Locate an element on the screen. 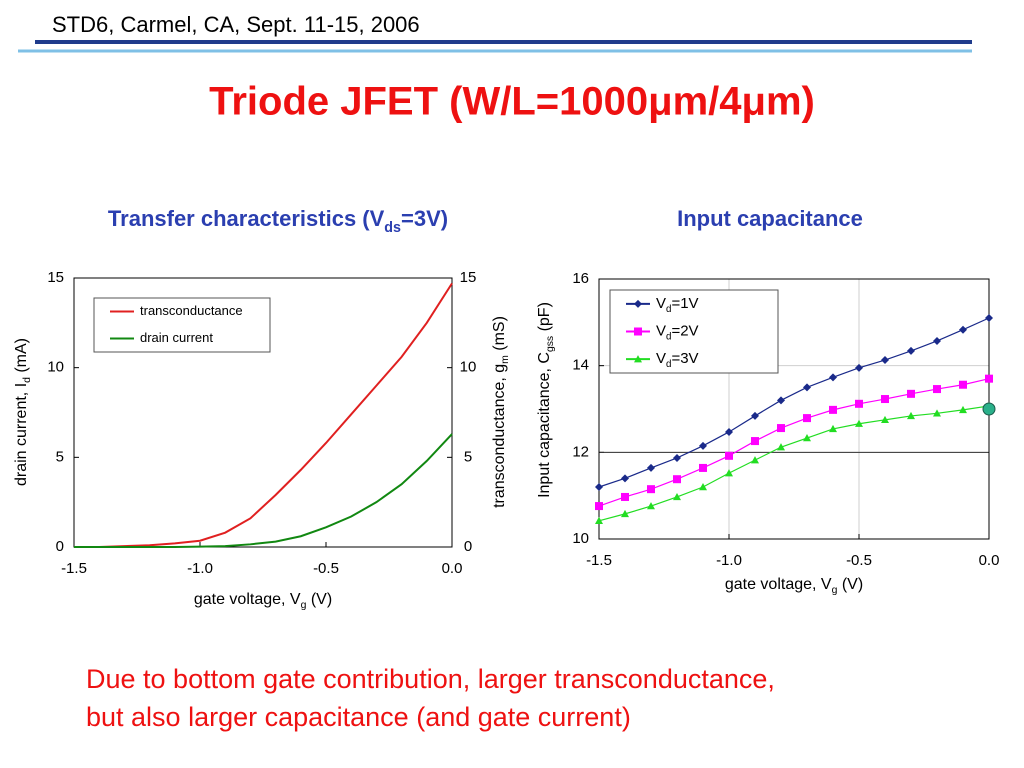 Image resolution: width=1024 pixels, height=768 pixels. chart-subtitle: Transfer characteristics (Vds=3V) is located at coordinates (278, 221).